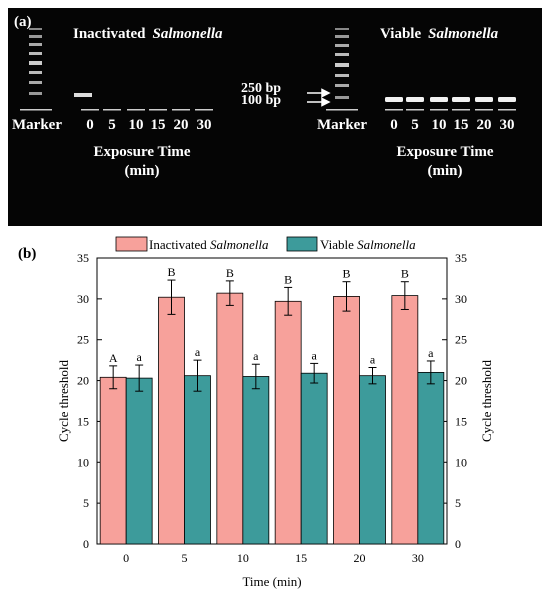 This screenshot has width=550, height=600. Describe the element at coordinates (486, 401) in the screenshot. I see `y-axis-label-right: Cycle threshold` at that location.